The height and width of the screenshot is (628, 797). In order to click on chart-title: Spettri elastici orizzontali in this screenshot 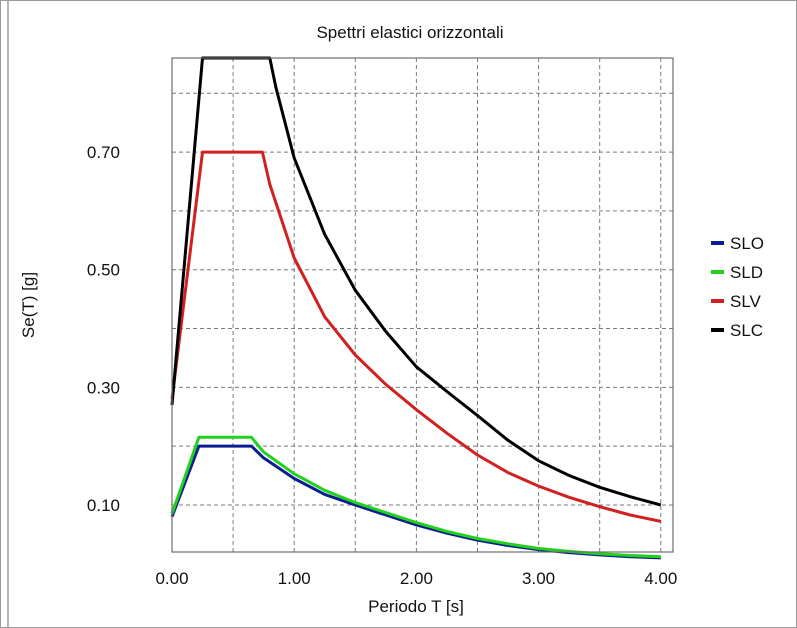, I will do `click(409, 32)`.